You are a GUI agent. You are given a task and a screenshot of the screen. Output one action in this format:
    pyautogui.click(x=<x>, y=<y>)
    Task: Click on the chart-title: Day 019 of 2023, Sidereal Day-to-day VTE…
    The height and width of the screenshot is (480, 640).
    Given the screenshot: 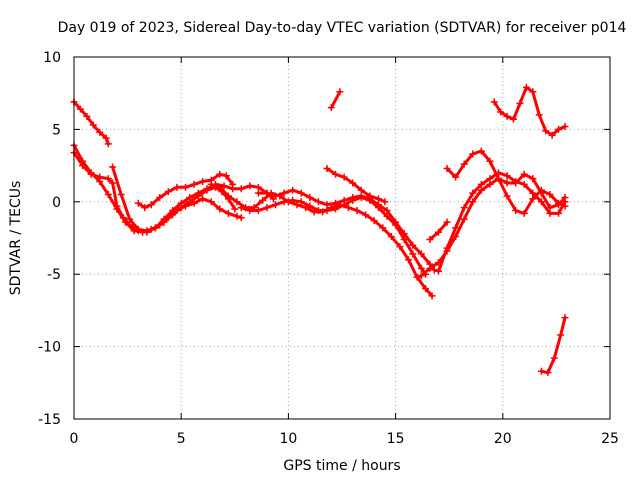 What is the action you would take?
    pyautogui.click(x=342, y=28)
    